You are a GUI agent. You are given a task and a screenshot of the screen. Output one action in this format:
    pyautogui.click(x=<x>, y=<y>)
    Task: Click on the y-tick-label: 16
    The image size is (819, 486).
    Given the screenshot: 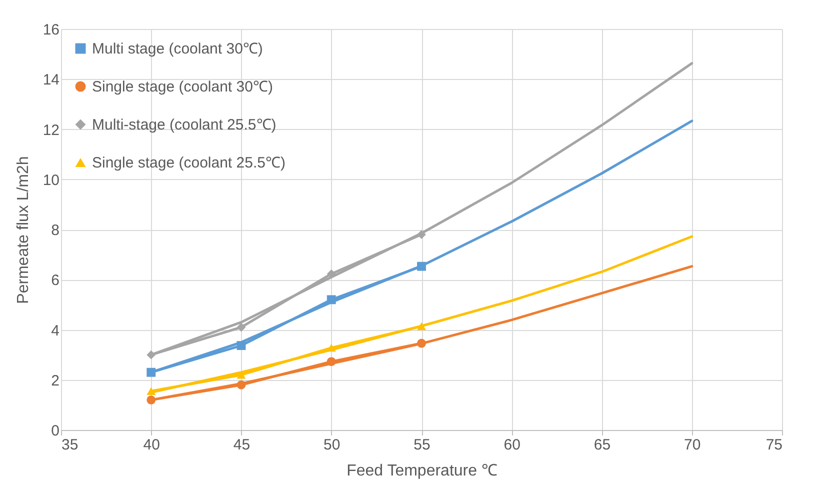 What is the action you would take?
    pyautogui.click(x=51, y=30)
    